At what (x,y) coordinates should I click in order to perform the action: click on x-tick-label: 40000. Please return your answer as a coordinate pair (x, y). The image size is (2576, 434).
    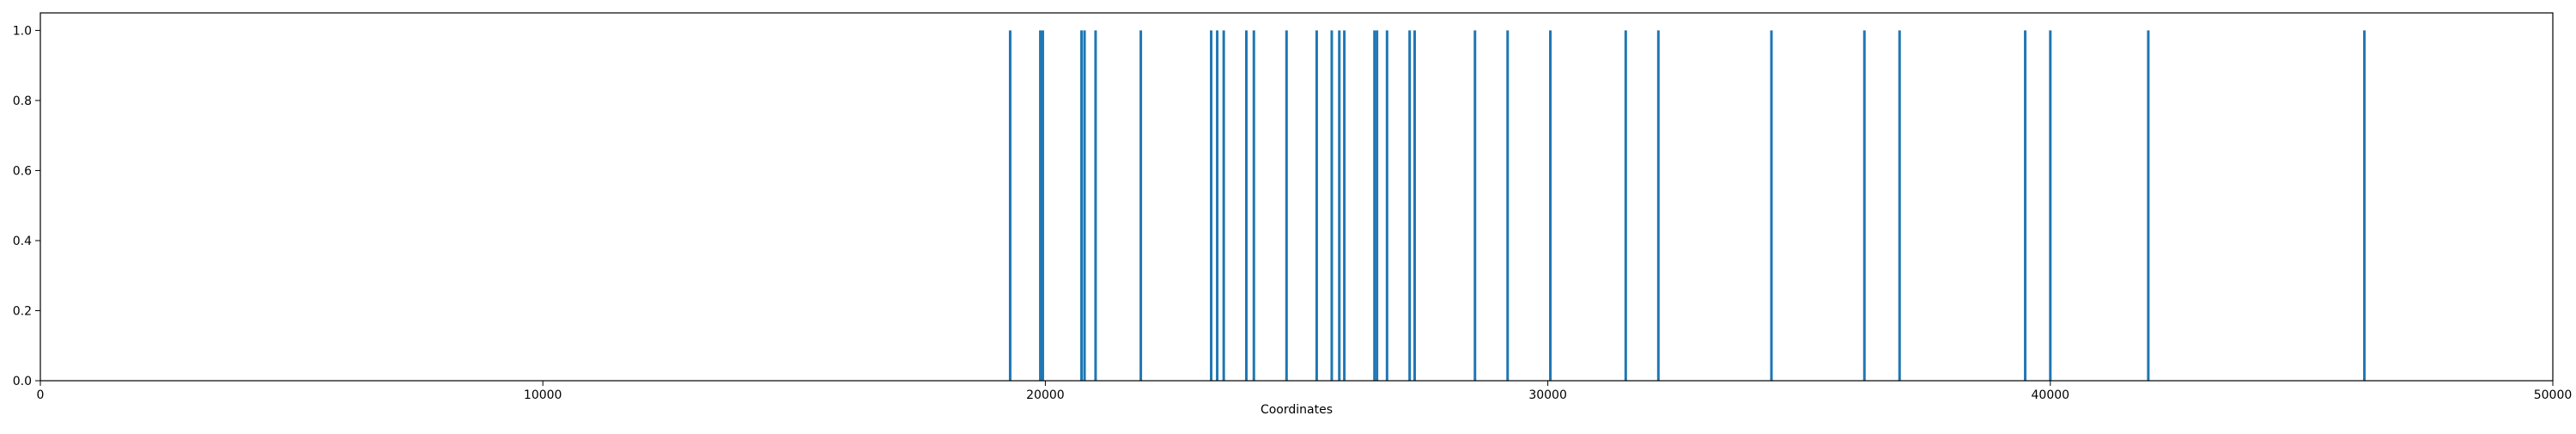
    Looking at the image, I should click on (2051, 395).